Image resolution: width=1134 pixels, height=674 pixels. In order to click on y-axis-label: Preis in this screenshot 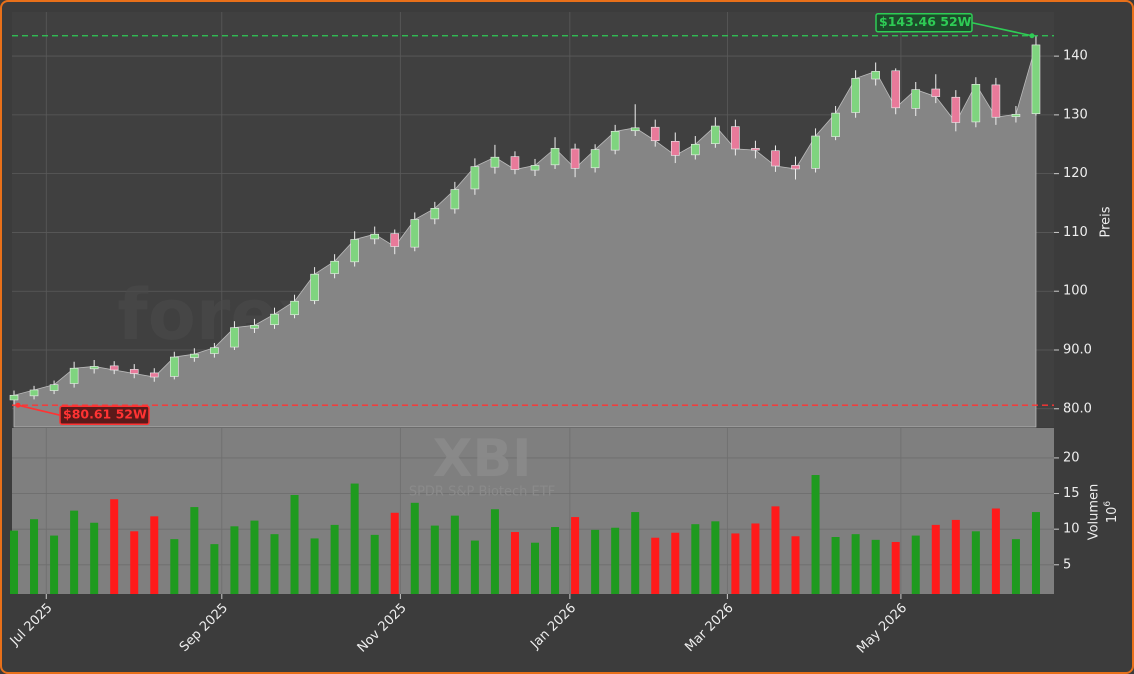, I will do `click(1106, 221)`.